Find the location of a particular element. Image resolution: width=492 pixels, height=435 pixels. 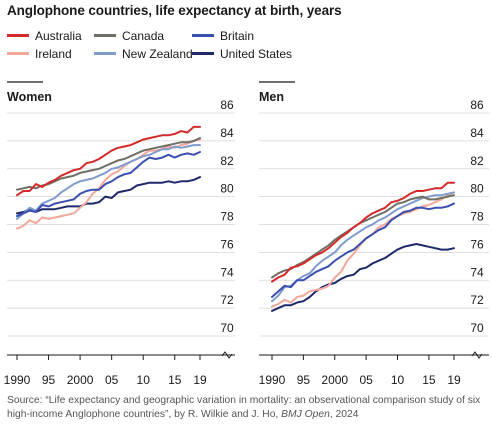

legend-item-united-states: United States is located at coordinates (242, 54).